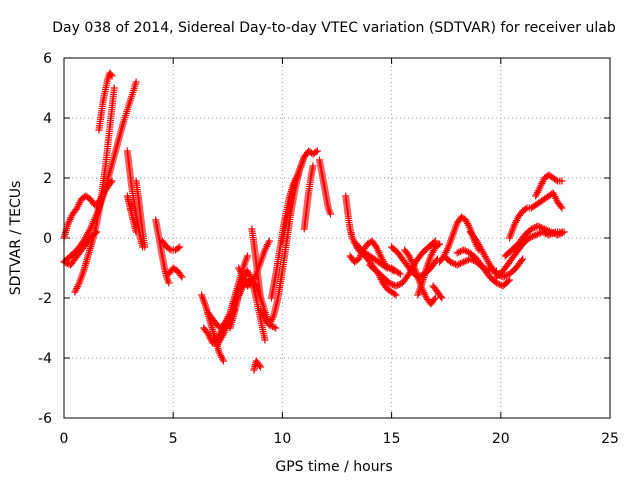 The image size is (640, 480). Describe the element at coordinates (175, 272) in the screenshot. I see `series-T11` at that location.